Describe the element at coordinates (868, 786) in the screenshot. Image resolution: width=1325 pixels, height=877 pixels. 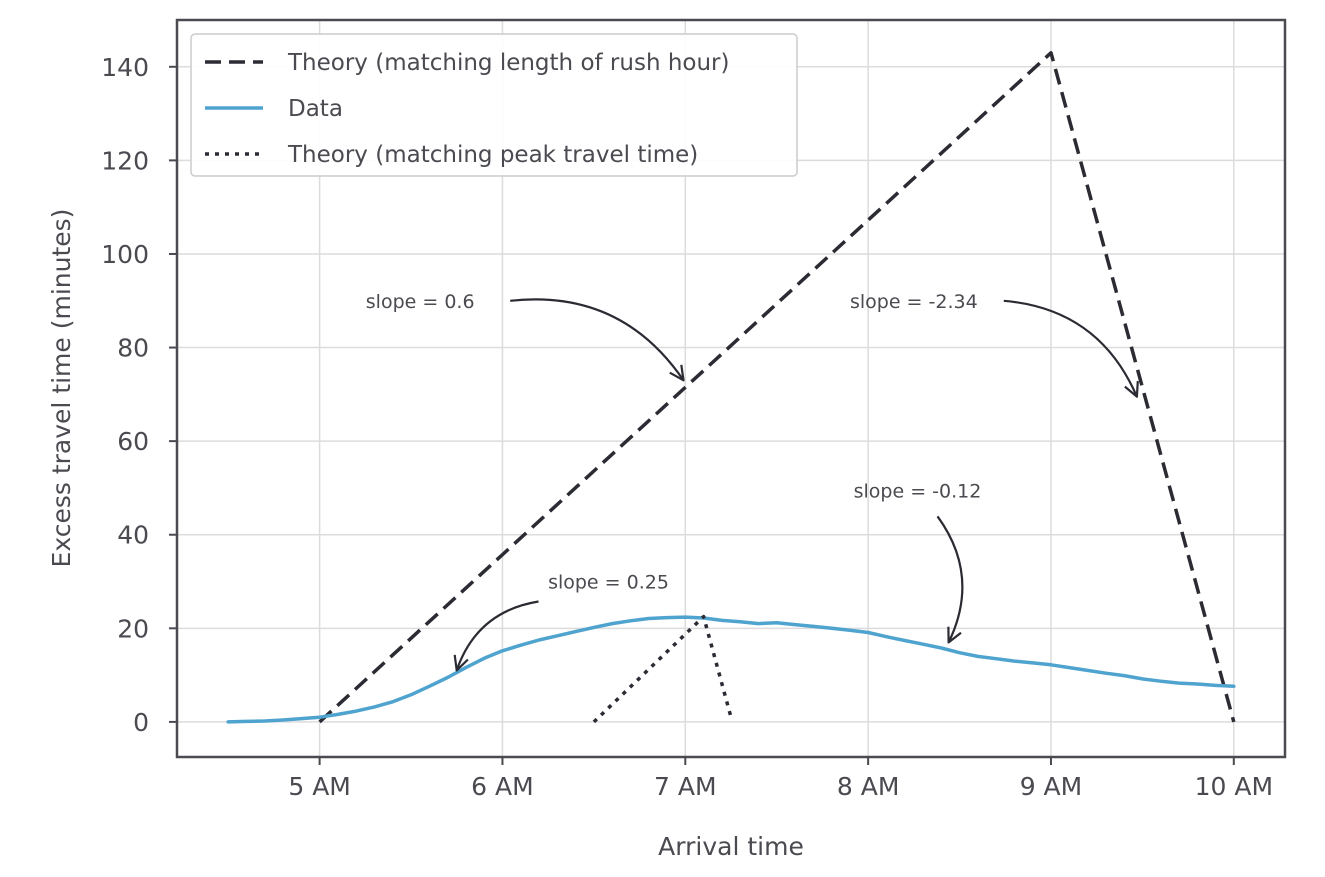
I see `x-tick-label: 8 AM` at that location.